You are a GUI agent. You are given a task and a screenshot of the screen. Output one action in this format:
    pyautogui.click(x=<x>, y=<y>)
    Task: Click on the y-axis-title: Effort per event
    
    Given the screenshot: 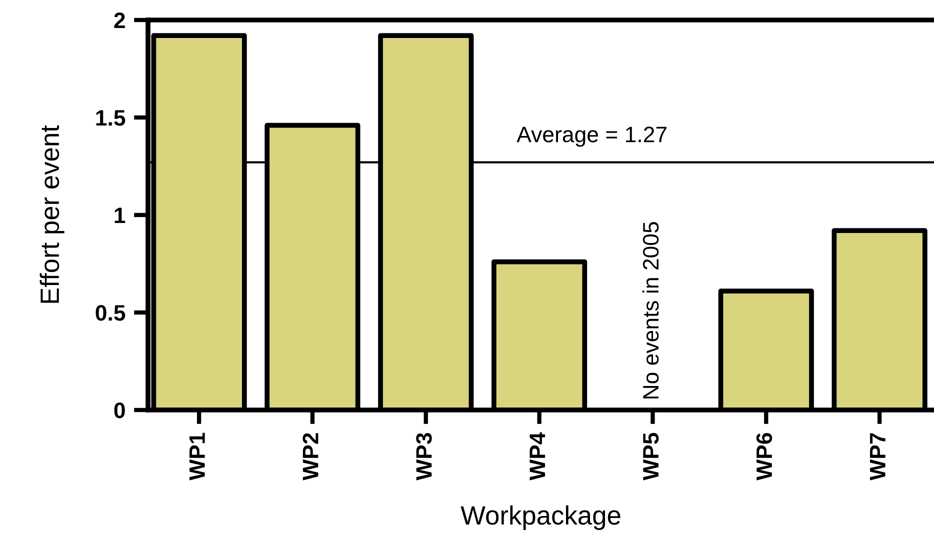 What is the action you would take?
    pyautogui.click(x=52, y=214)
    